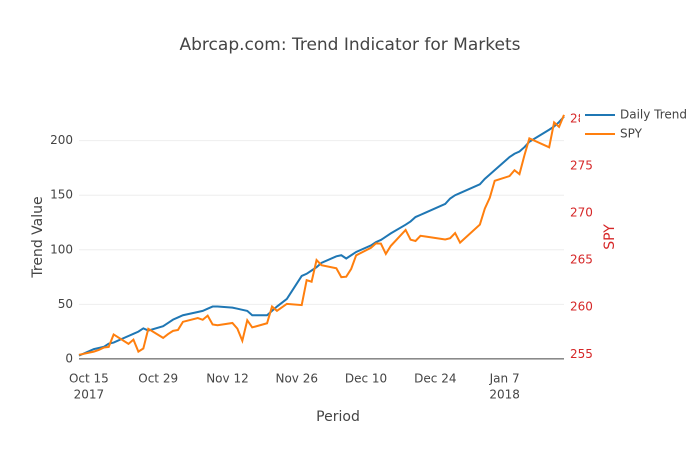 The height and width of the screenshot is (450, 700). Describe the element at coordinates (581, 165) in the screenshot. I see `y2-tick-label: 275` at that location.